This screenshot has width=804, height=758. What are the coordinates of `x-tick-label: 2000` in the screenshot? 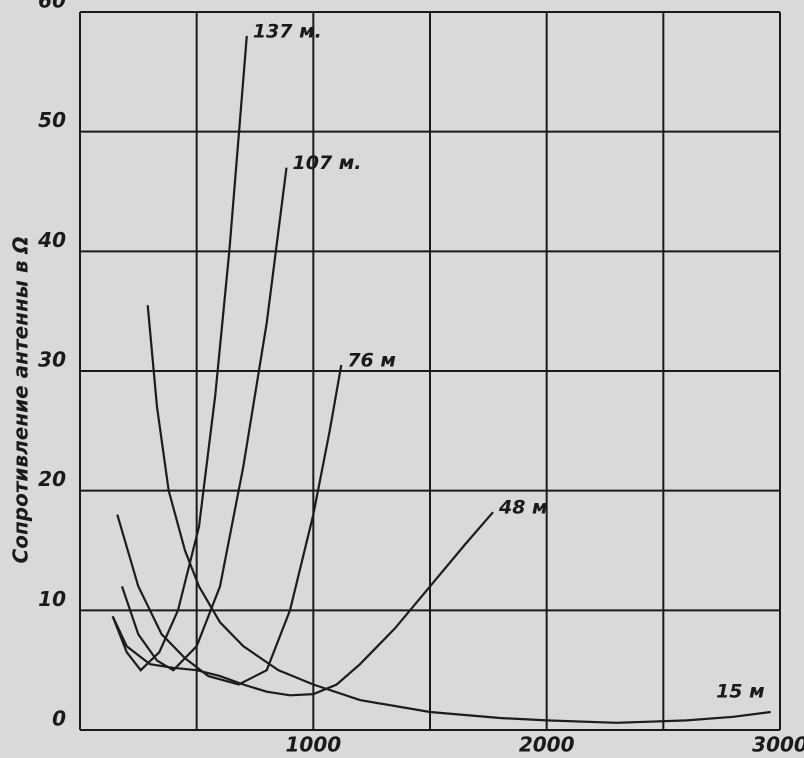 It's located at (547, 745).